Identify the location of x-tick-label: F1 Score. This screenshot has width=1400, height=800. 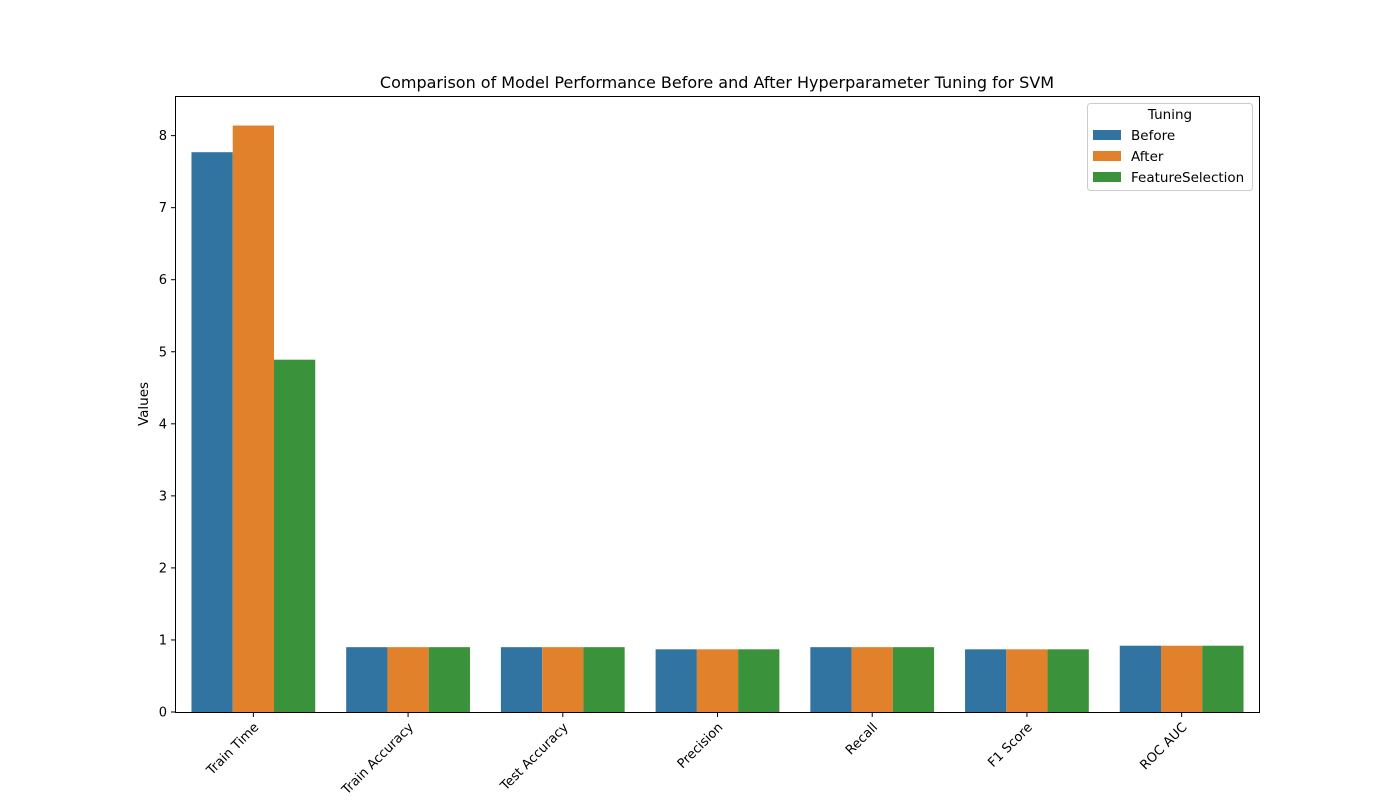
(1010, 745).